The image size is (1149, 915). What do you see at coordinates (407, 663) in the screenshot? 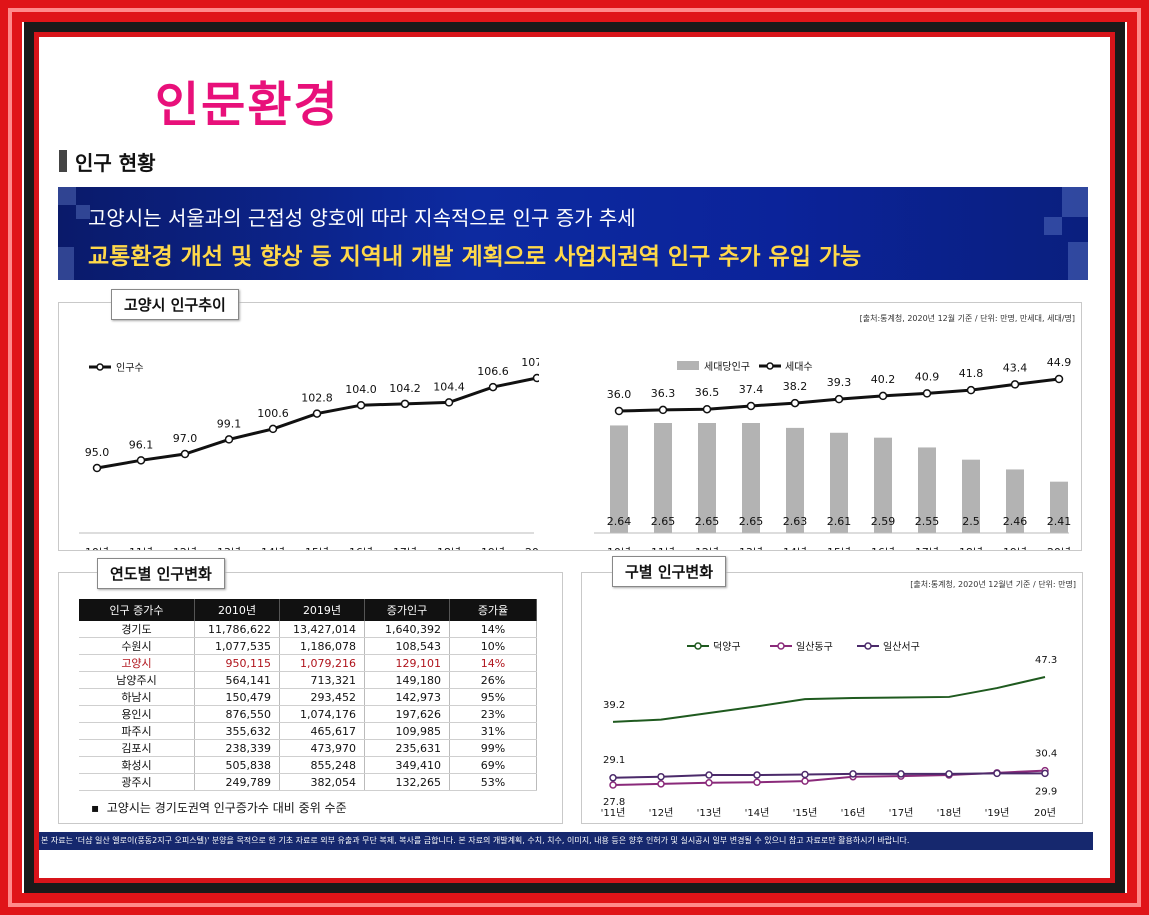
I see `table-cell: 129,101` at bounding box center [407, 663].